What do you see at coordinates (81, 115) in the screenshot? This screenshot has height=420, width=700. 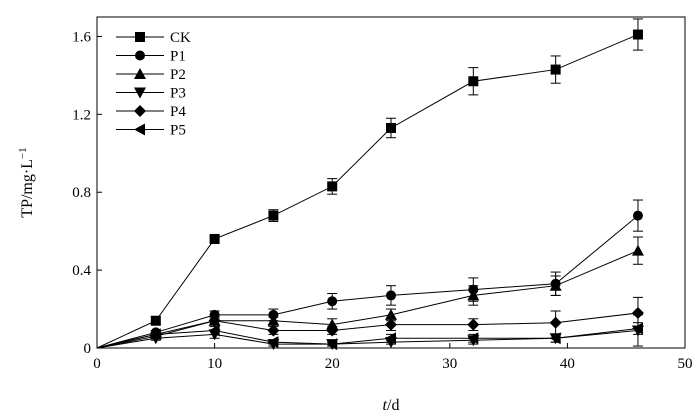 I see `y-tick-label: 1.2` at bounding box center [81, 115].